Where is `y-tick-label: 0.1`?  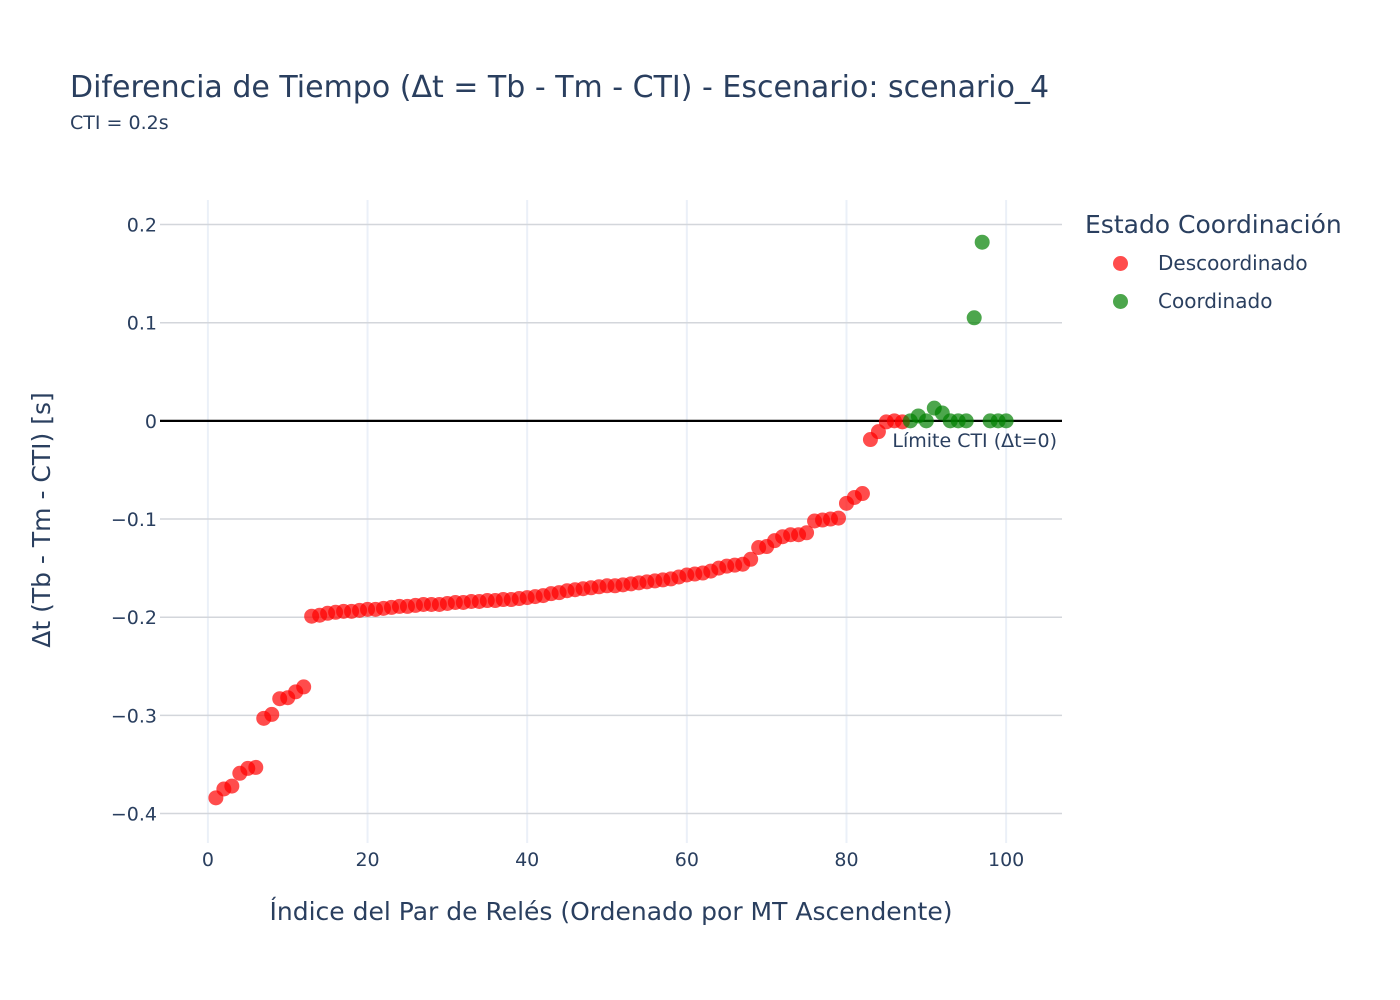
y-tick-label: 0.1 is located at coordinates (142, 324).